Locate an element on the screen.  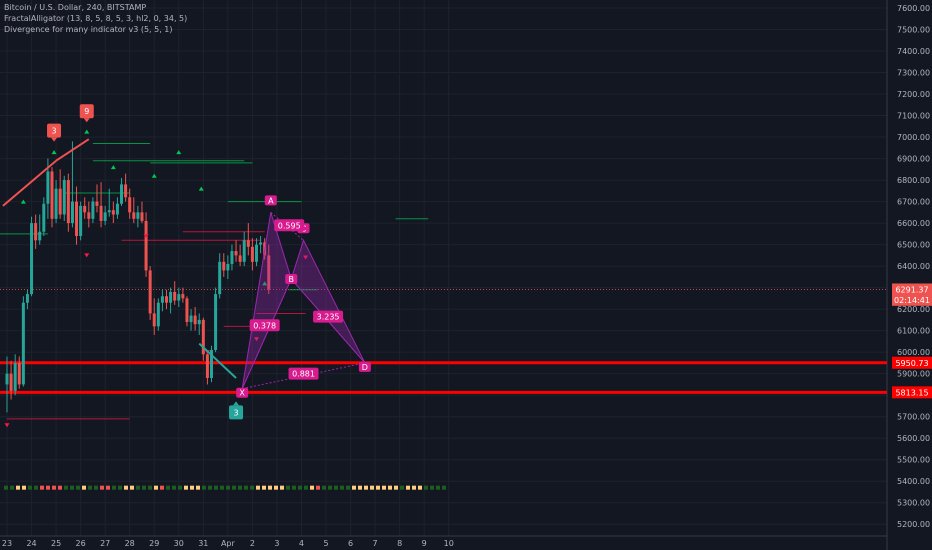
y-tick-label: 5400.00 is located at coordinates (913, 481).